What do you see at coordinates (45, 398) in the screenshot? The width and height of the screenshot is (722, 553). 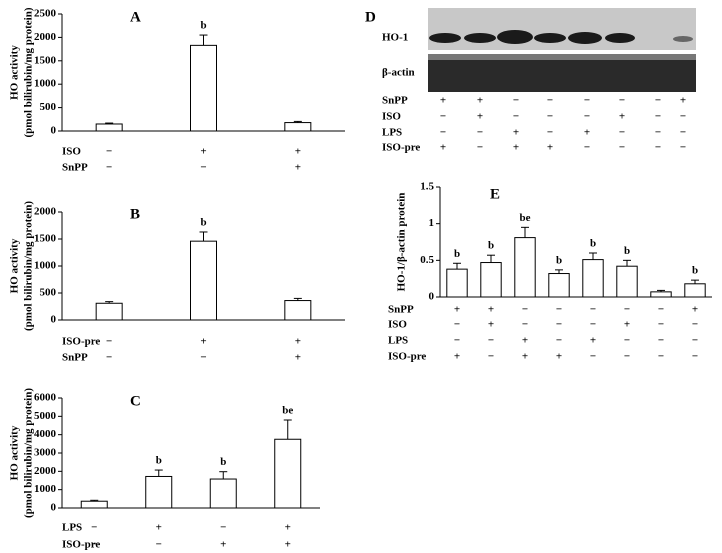 I see `y-tick-label: 6000` at bounding box center [45, 398].